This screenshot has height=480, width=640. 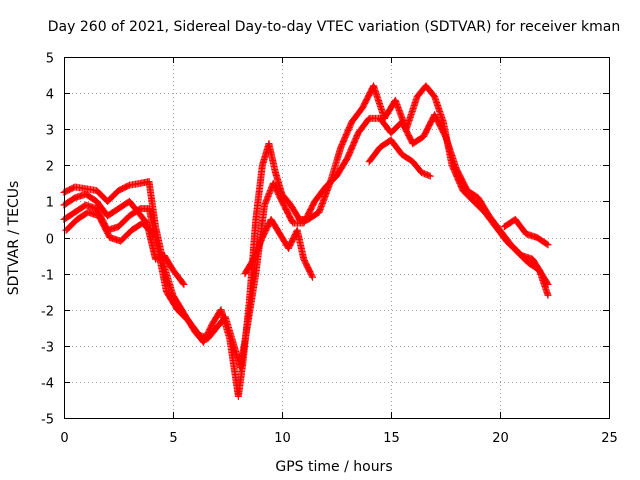 What do you see at coordinates (64, 438) in the screenshot?
I see `x-tick-label: 0` at bounding box center [64, 438].